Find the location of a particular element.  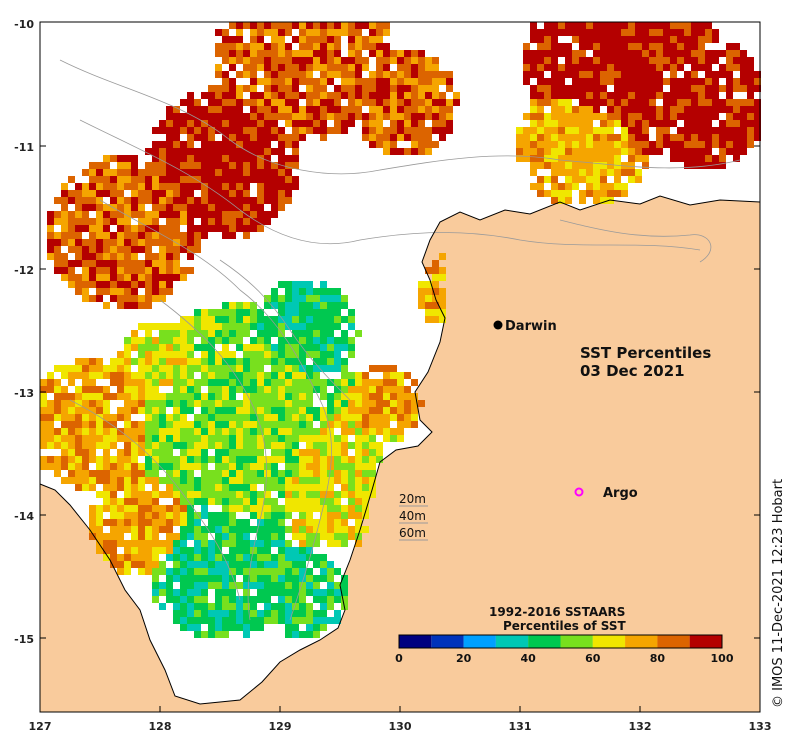

legend-tick: 60 is located at coordinates (593, 658).